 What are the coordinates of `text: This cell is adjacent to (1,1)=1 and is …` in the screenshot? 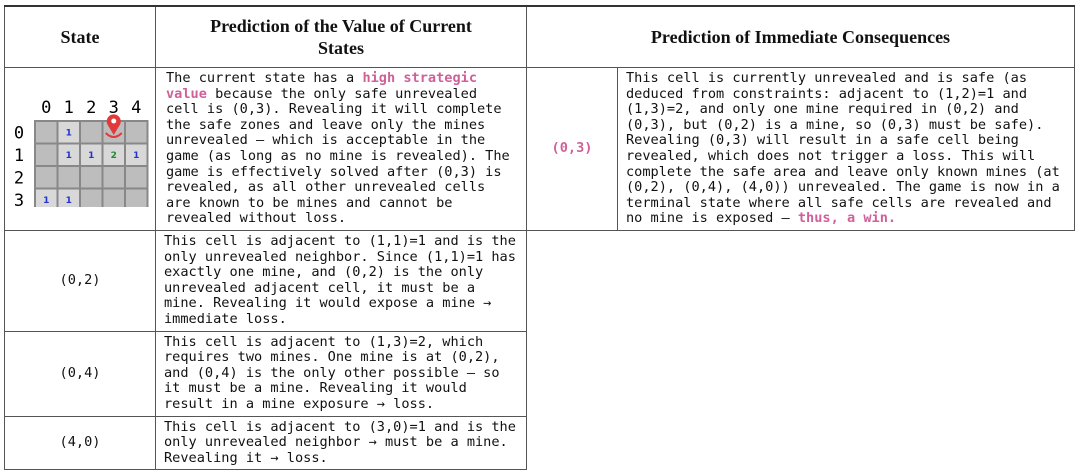 It's located at (340, 280).